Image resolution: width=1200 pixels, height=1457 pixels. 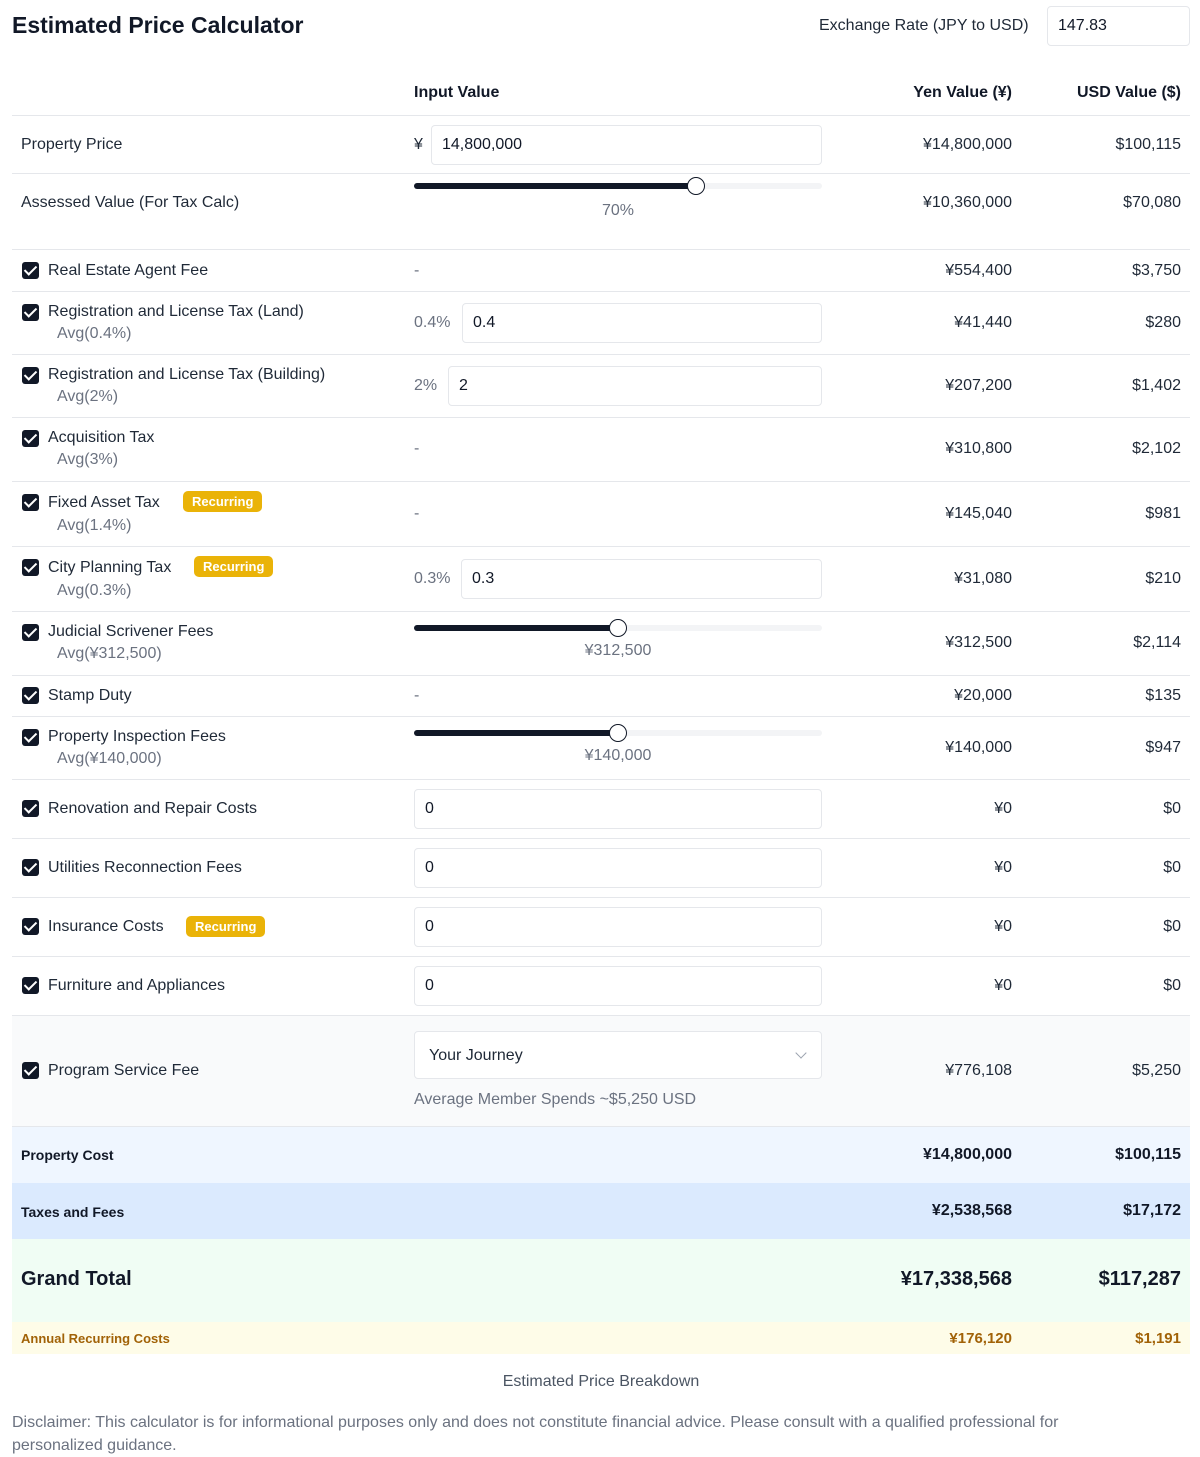 What do you see at coordinates (30, 375) in the screenshot?
I see `registration-building-checkbox` at bounding box center [30, 375].